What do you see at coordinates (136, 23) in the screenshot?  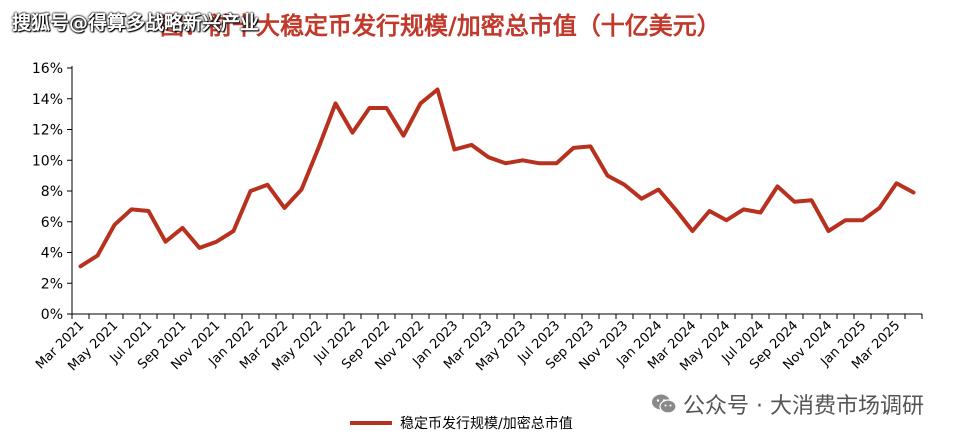 I see `watermark: 搜狐号@得算多战略新兴产业` at bounding box center [136, 23].